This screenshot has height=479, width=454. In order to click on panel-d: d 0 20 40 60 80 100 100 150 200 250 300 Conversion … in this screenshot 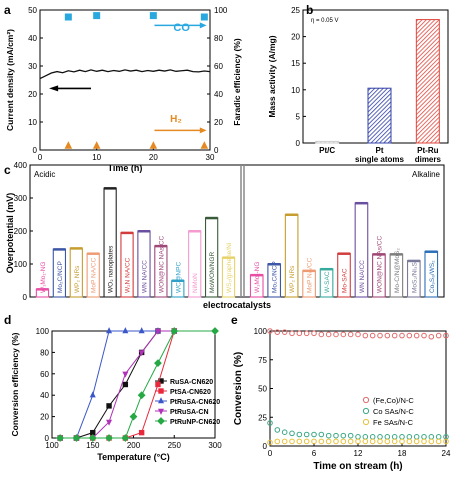, I will do `click(113, 387)`.